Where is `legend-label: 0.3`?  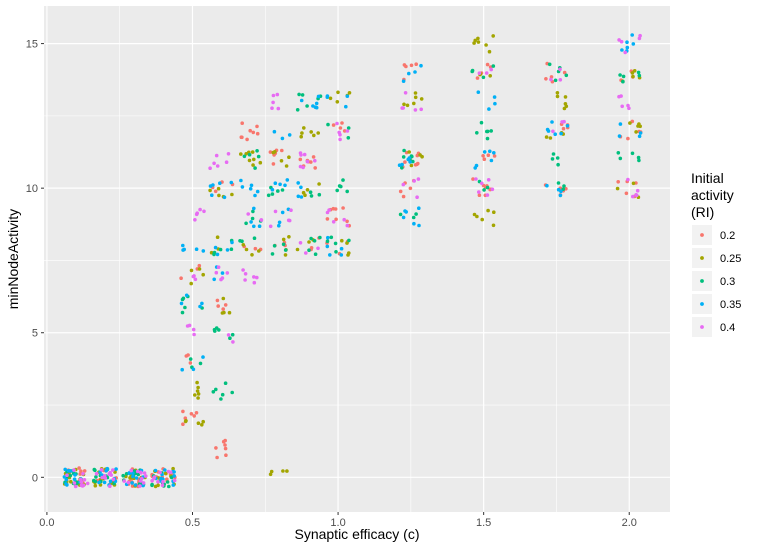 legend-label: 0.3 is located at coordinates (727, 282).